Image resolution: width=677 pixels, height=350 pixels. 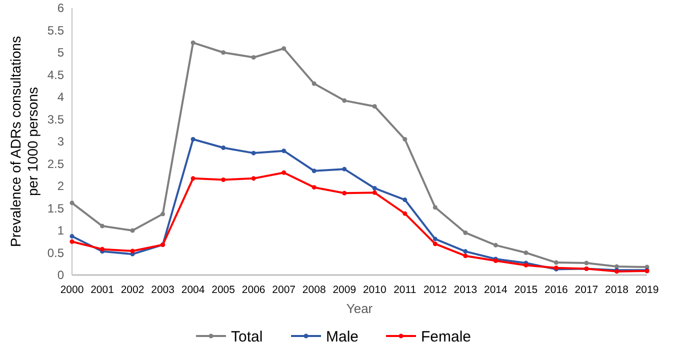 What do you see at coordinates (193, 290) in the screenshot?
I see `x-tick-label: 2004` at bounding box center [193, 290].